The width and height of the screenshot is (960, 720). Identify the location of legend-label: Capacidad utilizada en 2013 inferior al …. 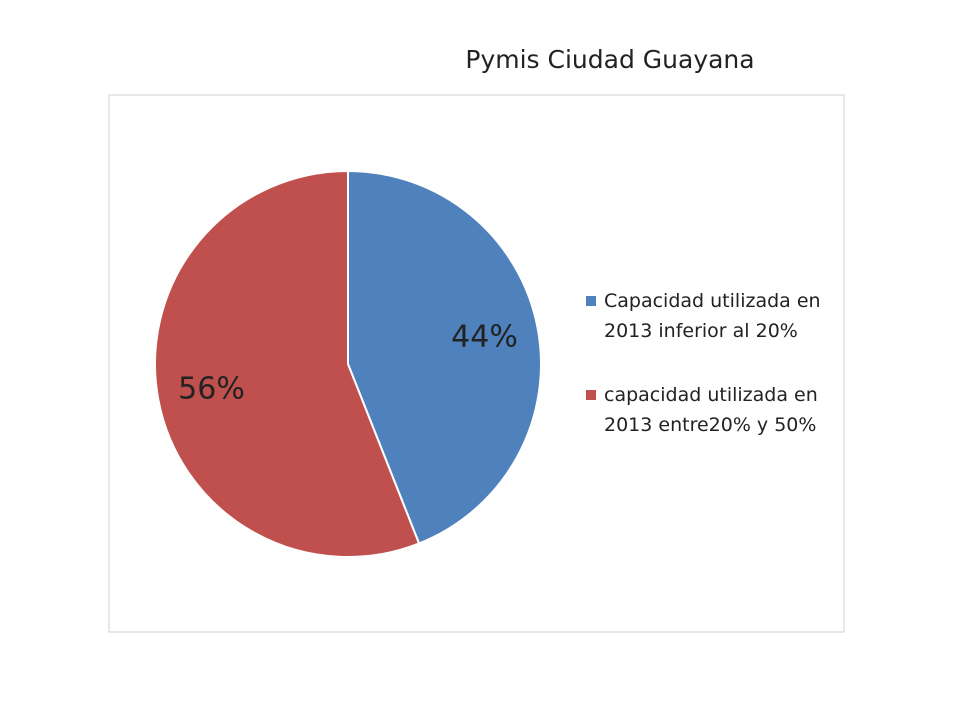
(712, 316).